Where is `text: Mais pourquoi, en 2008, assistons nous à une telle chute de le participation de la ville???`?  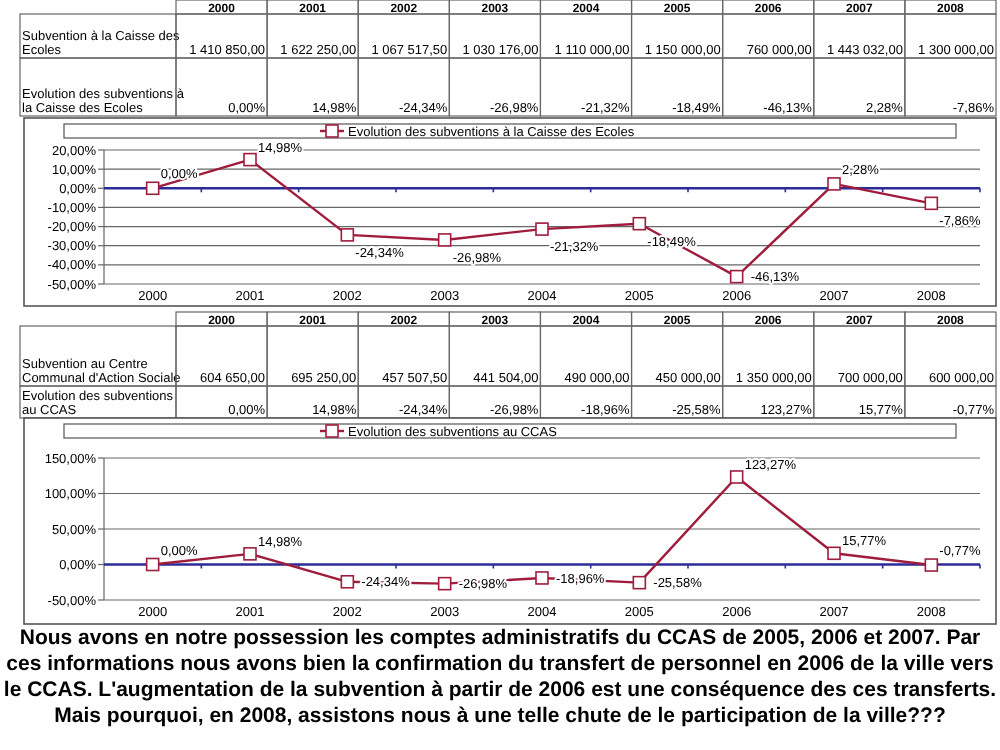
text: Mais pourquoi, en 2008, assistons nous à une telle chute de le participation de la ville??? is located at coordinates (500, 717).